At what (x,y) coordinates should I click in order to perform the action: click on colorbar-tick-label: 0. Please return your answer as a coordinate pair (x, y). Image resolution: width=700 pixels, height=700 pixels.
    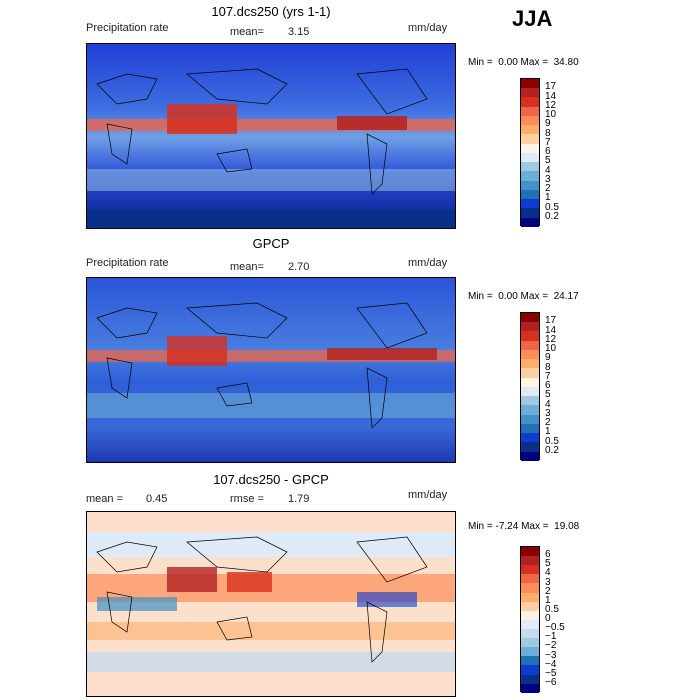
    Looking at the image, I should click on (548, 618).